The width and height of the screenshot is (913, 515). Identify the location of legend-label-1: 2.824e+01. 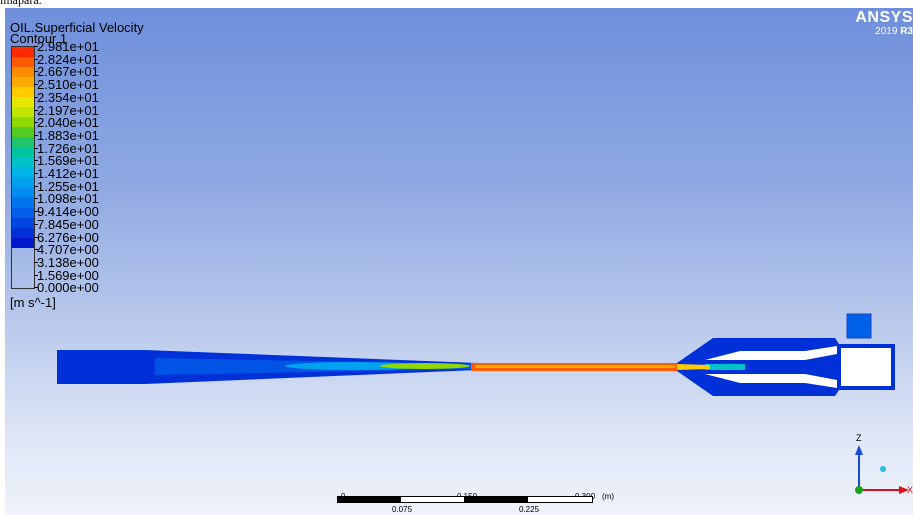
(68, 59).